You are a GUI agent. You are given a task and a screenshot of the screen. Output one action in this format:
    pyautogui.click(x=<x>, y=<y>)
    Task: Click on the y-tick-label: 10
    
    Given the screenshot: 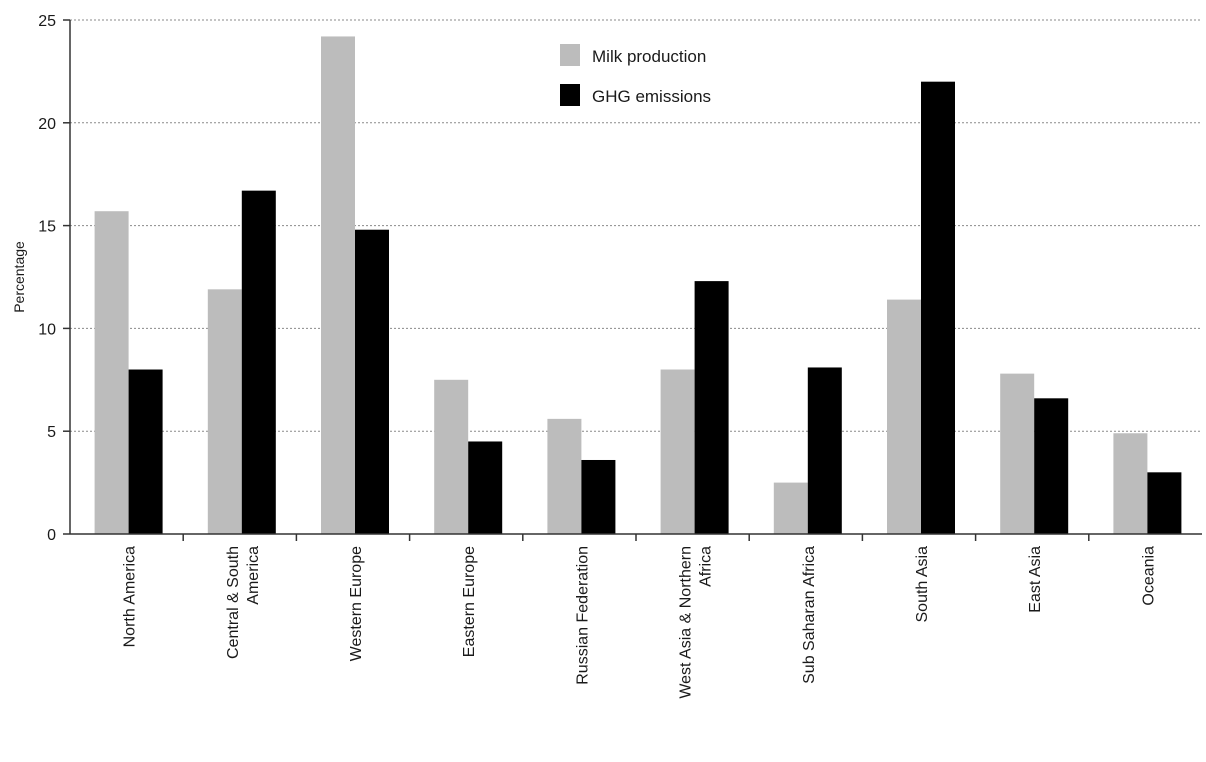 What is the action you would take?
    pyautogui.click(x=47, y=329)
    